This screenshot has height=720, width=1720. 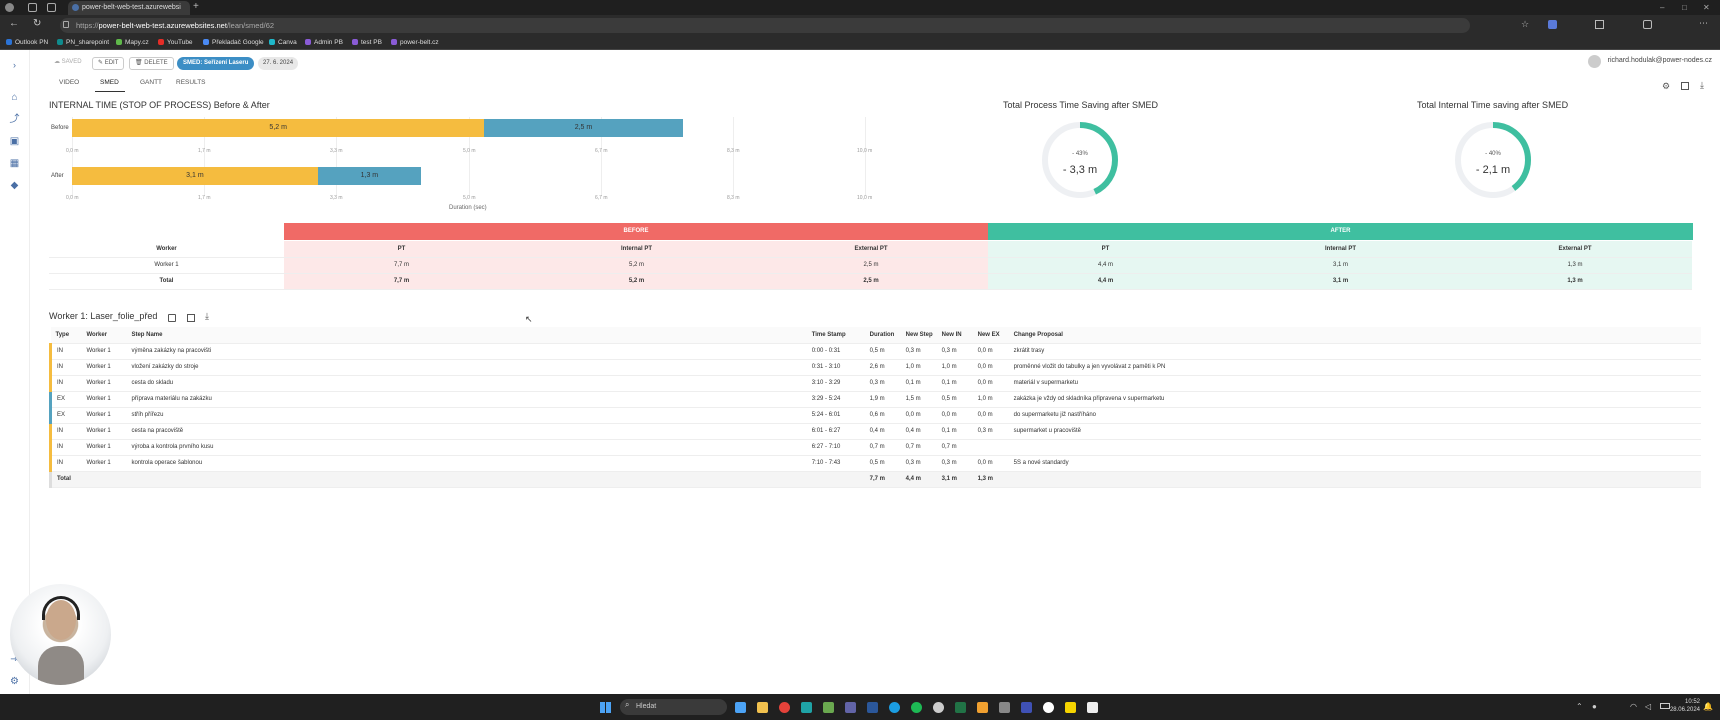 What do you see at coordinates (9, 7) in the screenshot?
I see `profile-icon` at bounding box center [9, 7].